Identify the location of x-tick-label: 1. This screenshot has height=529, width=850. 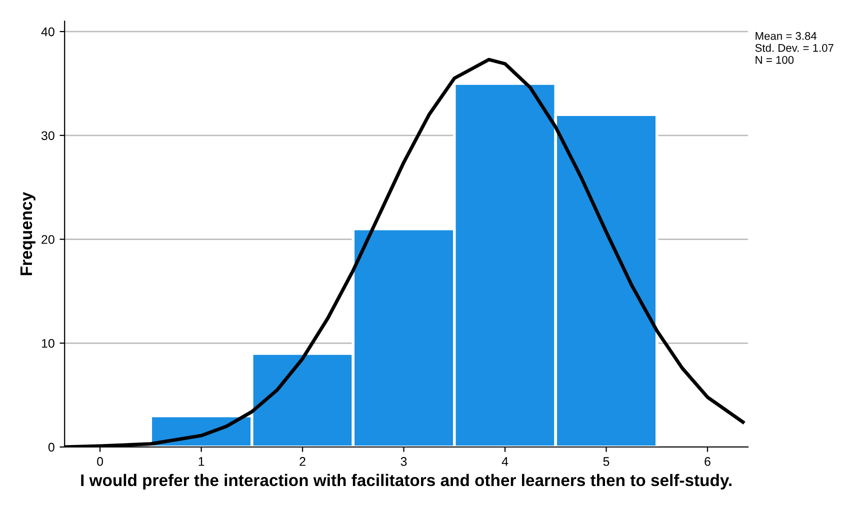
(201, 461).